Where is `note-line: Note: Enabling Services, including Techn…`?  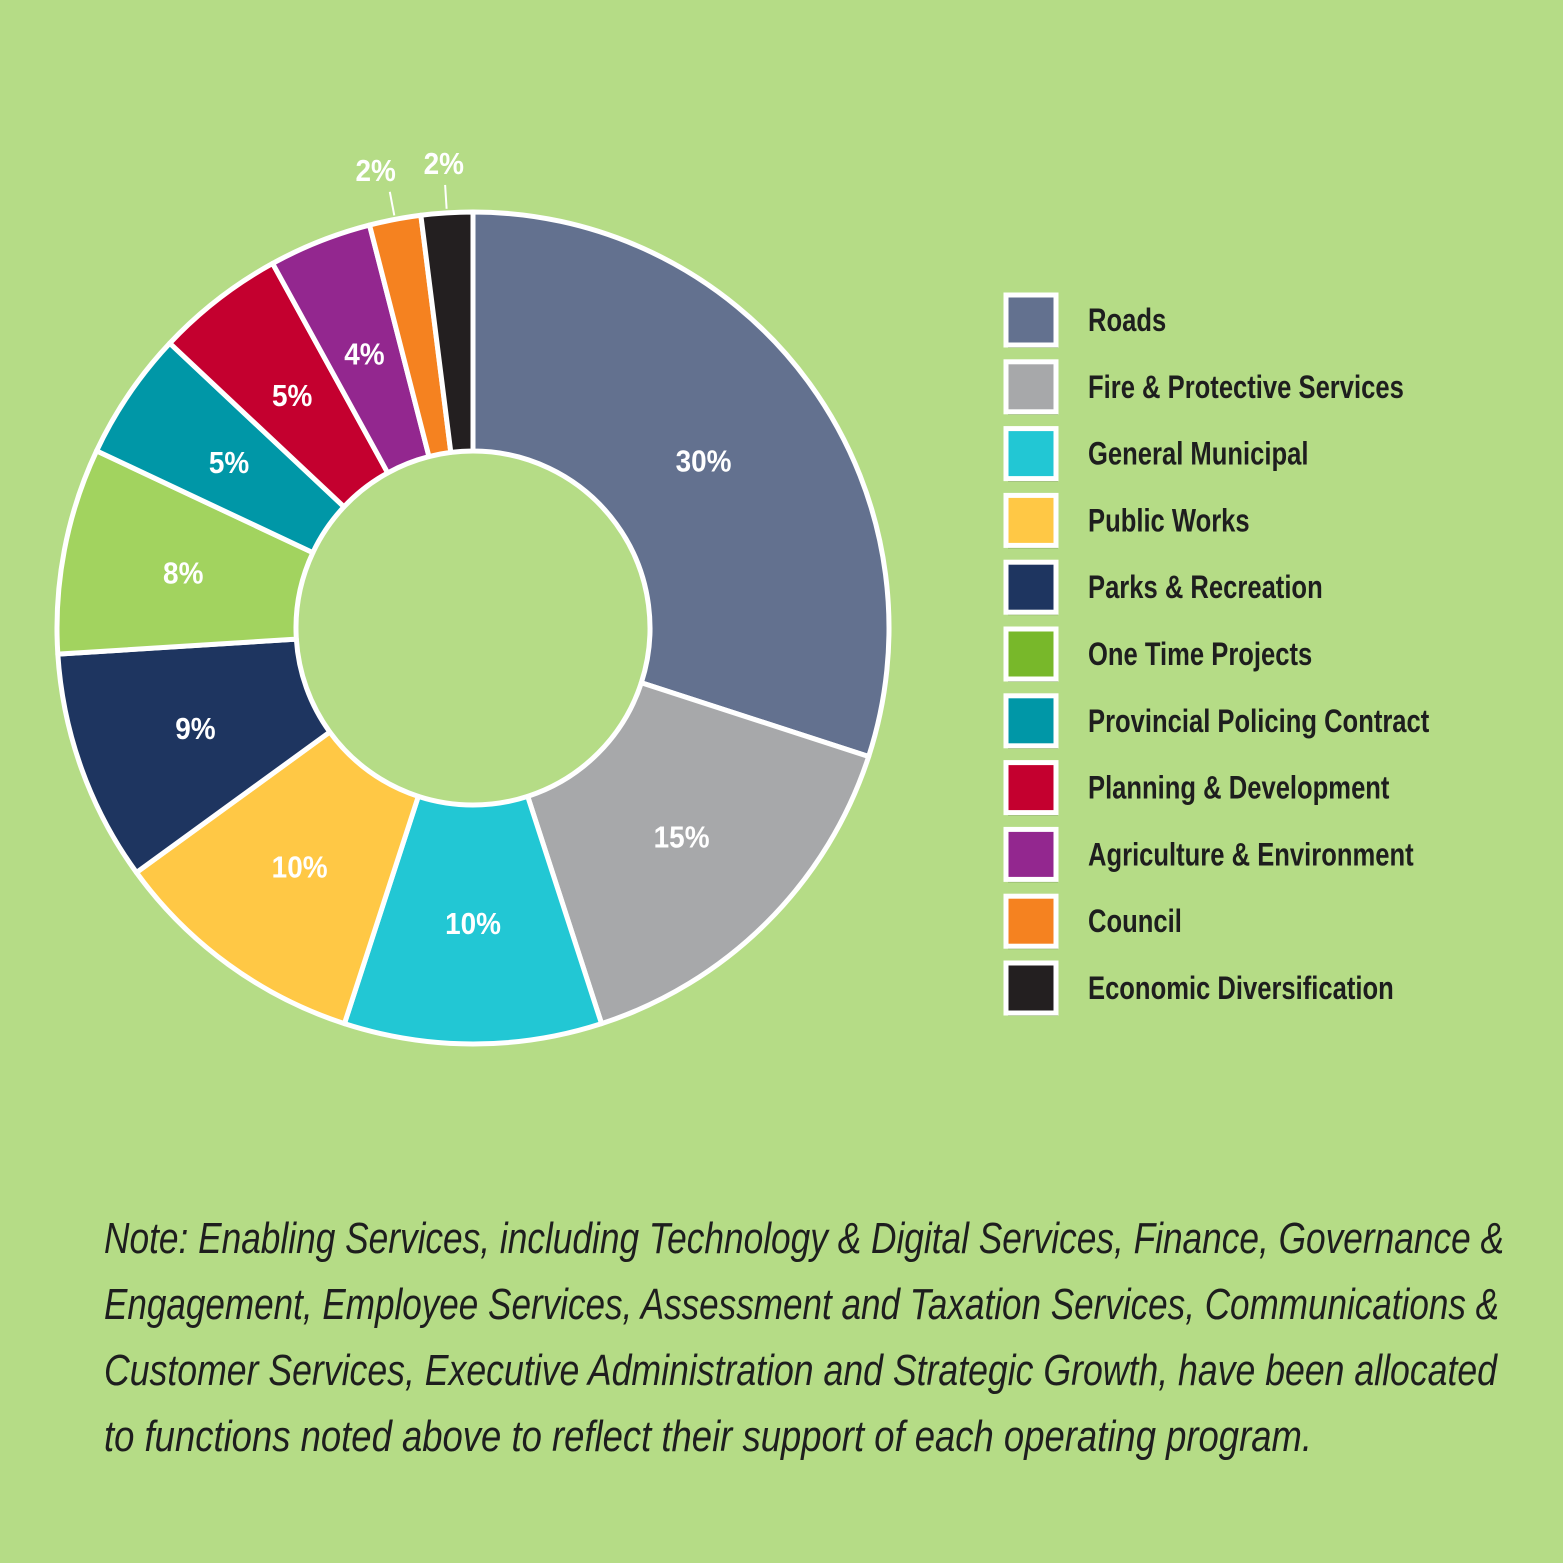 note-line: Note: Enabling Services, including Techn… is located at coordinates (804, 1238).